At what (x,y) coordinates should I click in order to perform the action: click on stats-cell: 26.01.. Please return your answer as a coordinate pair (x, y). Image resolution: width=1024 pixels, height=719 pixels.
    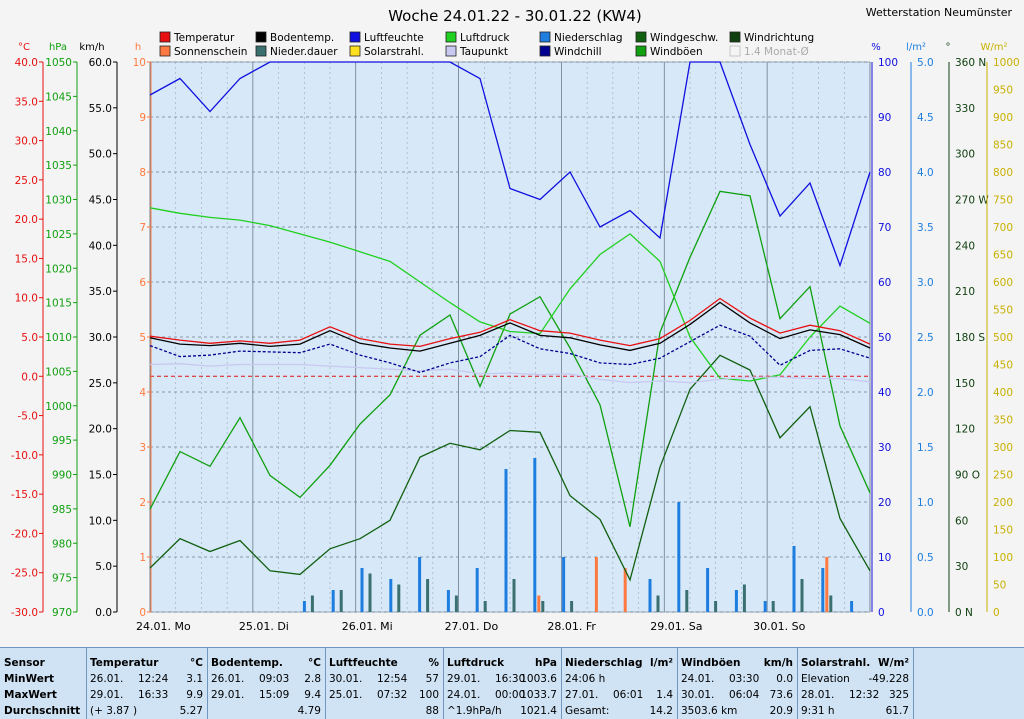
    Looking at the image, I should click on (107, 679).